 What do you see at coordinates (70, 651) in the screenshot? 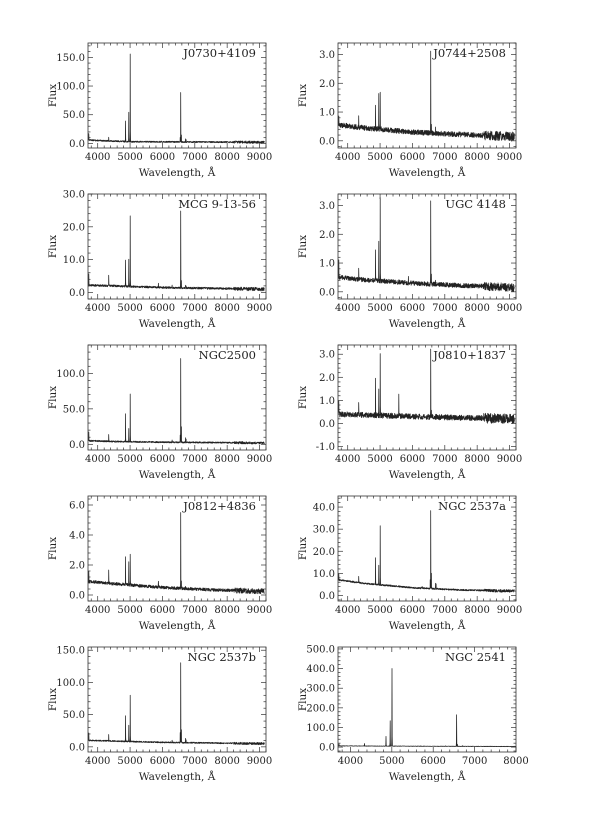
I see `y-tick-label: 150.0` at bounding box center [70, 651].